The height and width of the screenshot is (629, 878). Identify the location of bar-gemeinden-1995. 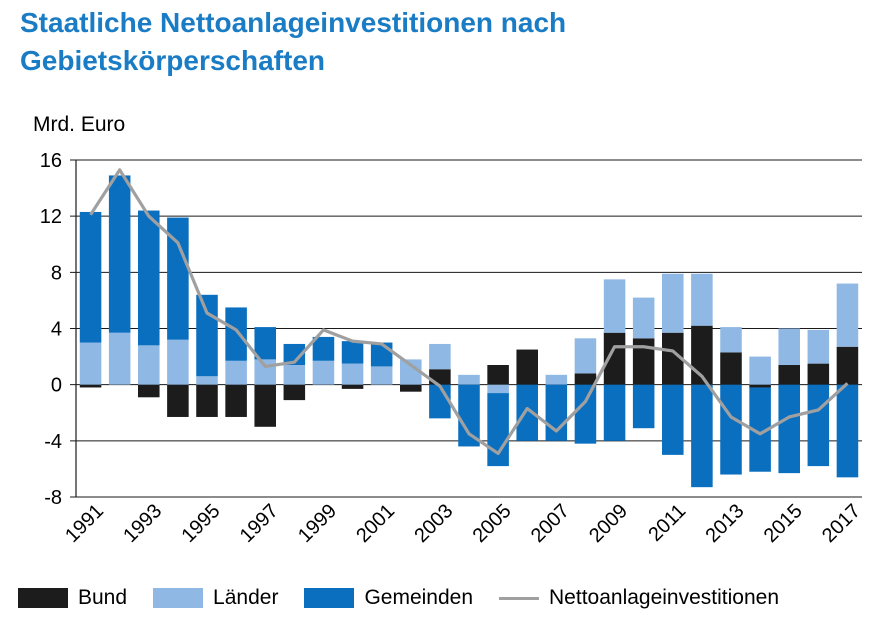
(207, 335).